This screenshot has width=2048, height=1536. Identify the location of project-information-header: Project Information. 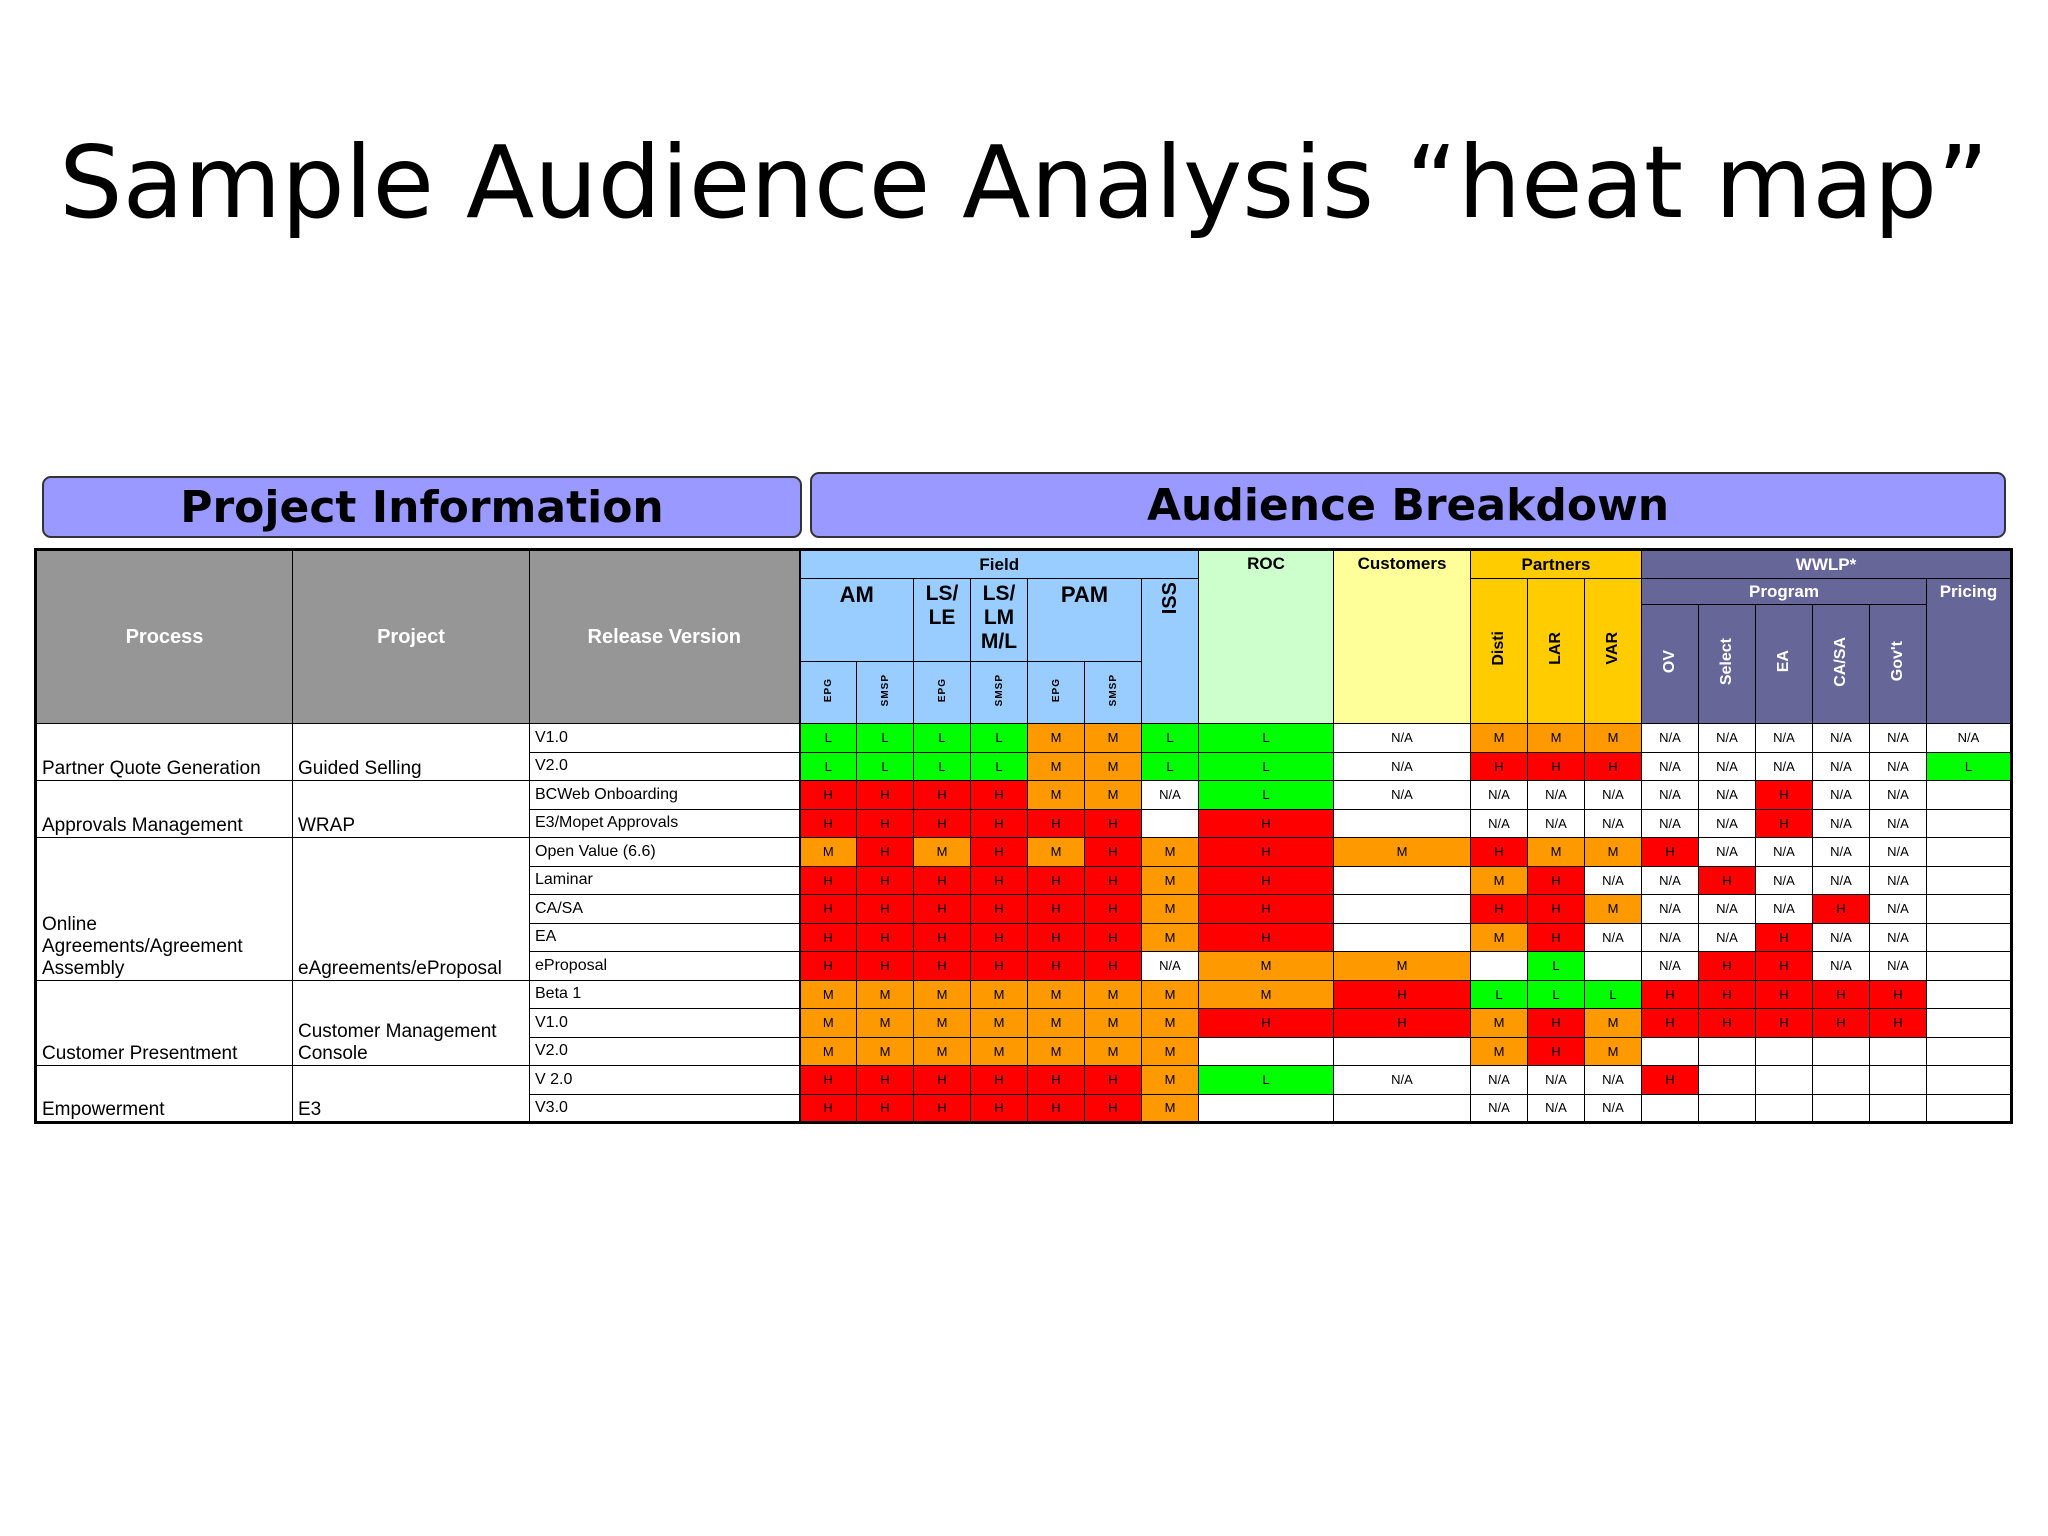
(422, 507).